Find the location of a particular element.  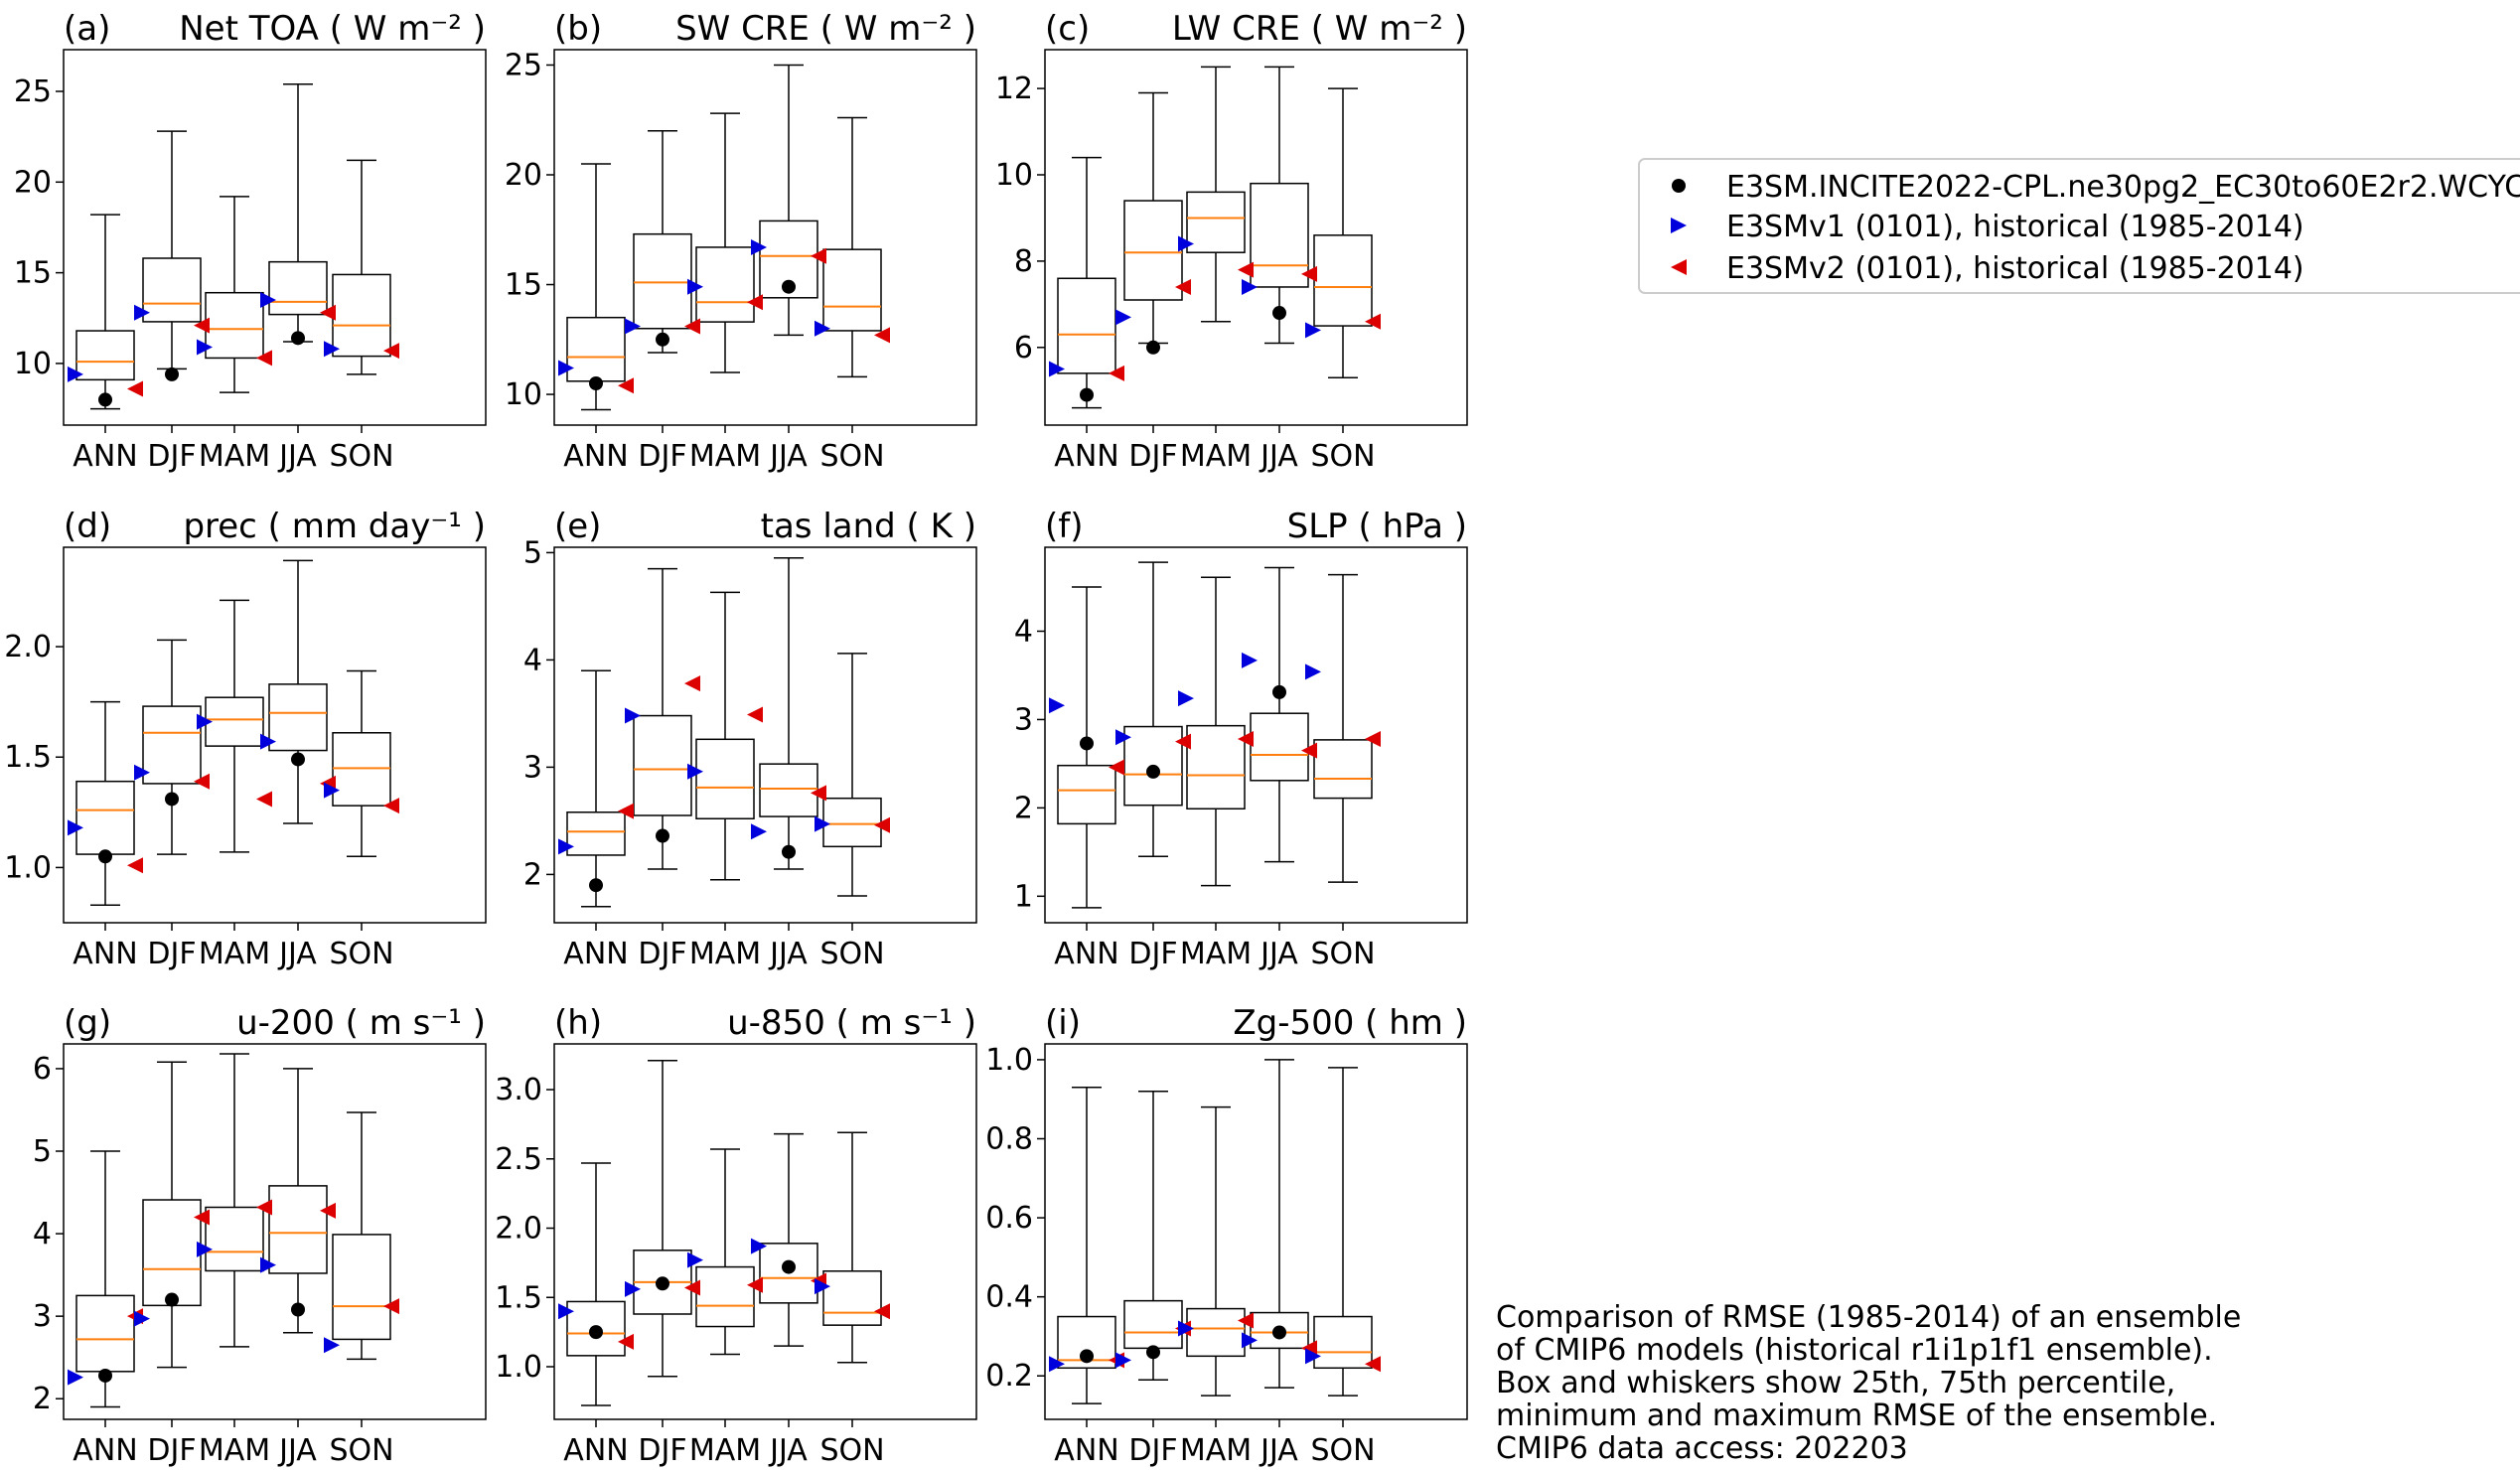

x-tick-label: SON is located at coordinates (851, 456).